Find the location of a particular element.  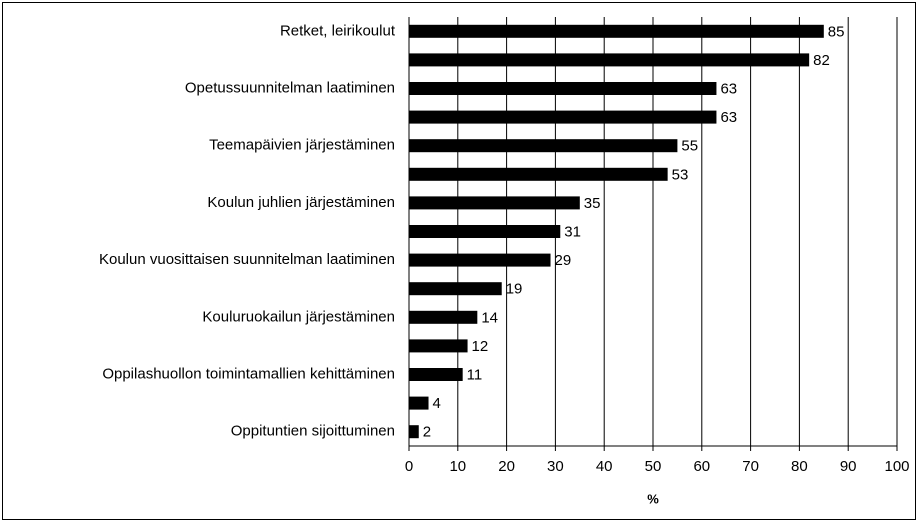

data-label: 29 is located at coordinates (563, 260).